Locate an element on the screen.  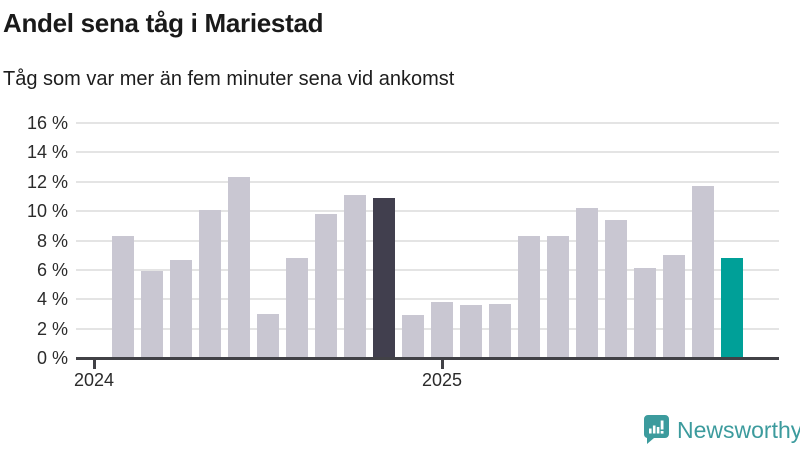
y-axis-label-14: 14 % is located at coordinates (47, 152).